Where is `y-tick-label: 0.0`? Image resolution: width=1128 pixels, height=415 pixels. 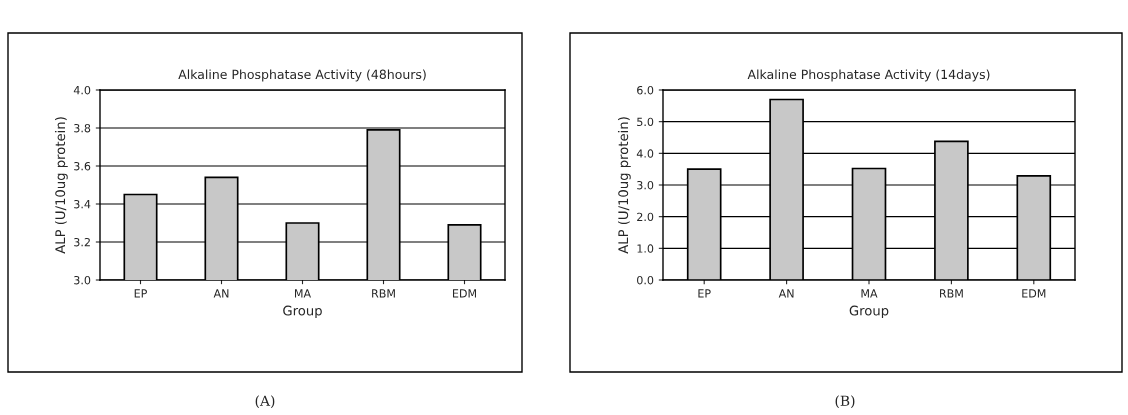 y-tick-label: 0.0 is located at coordinates (645, 280).